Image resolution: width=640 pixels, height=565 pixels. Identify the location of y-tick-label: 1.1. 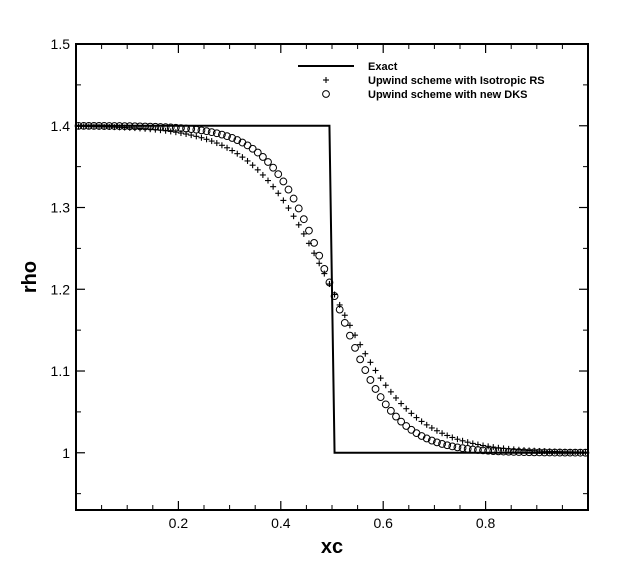
(61, 371).